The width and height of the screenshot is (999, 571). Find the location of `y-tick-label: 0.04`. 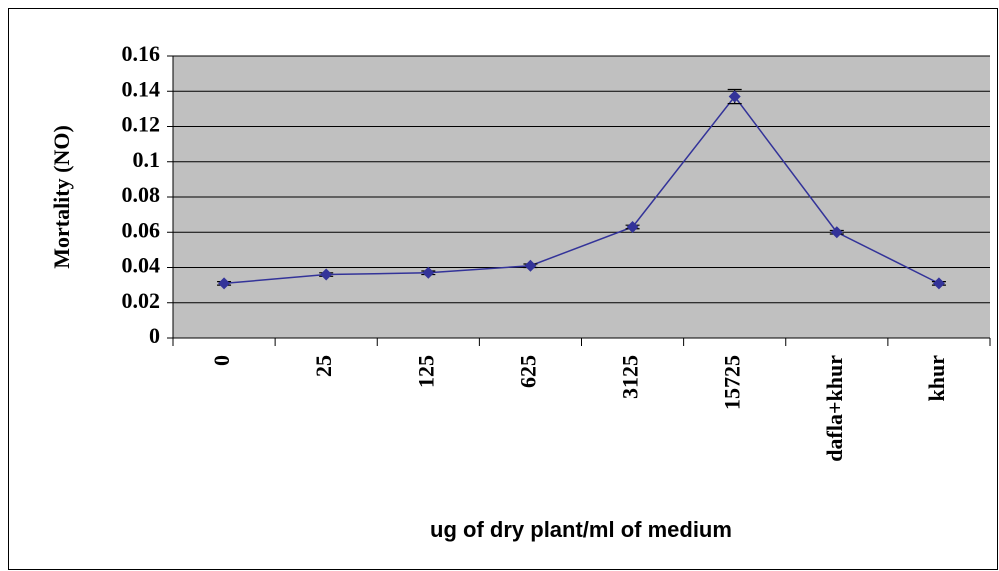

y-tick-label: 0.04 is located at coordinates (141, 265).